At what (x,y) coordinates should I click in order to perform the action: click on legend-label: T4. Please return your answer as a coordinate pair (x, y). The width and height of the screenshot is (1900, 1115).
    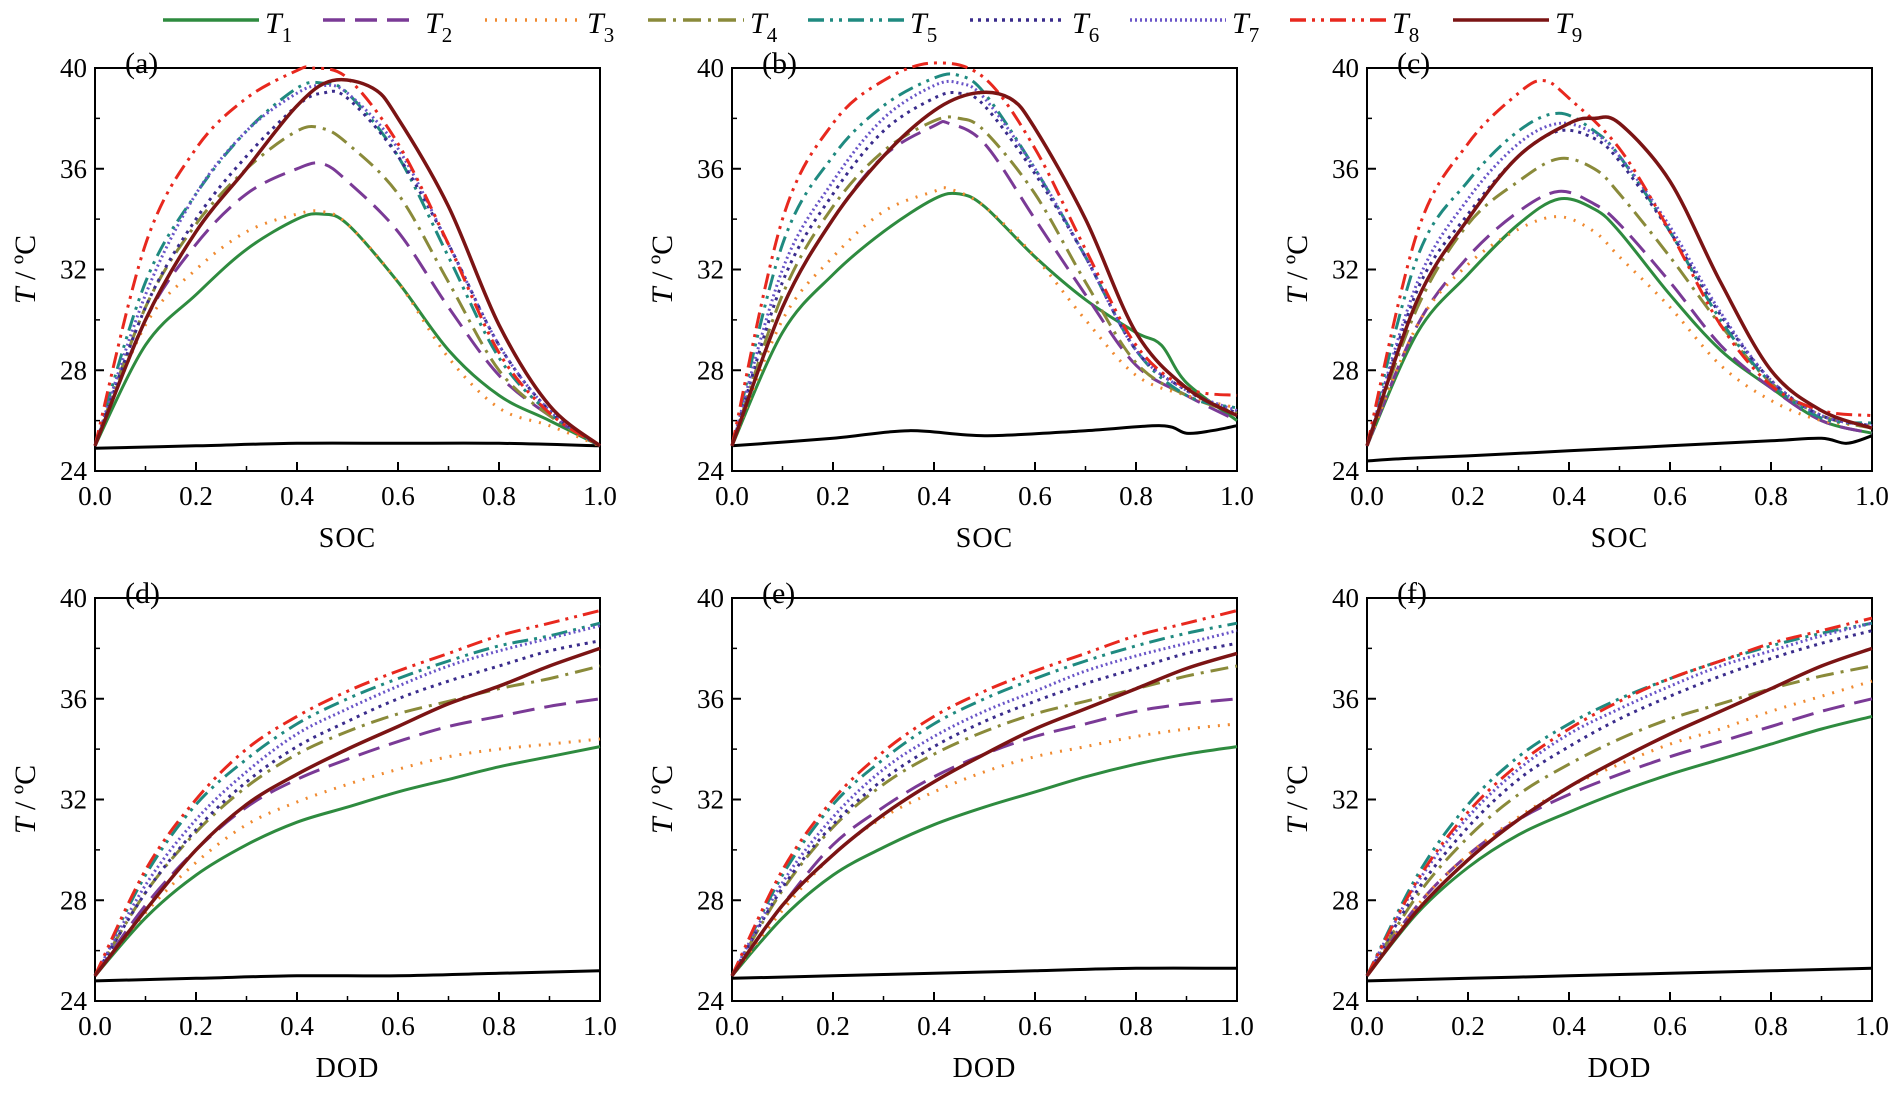
    Looking at the image, I should click on (764, 27).